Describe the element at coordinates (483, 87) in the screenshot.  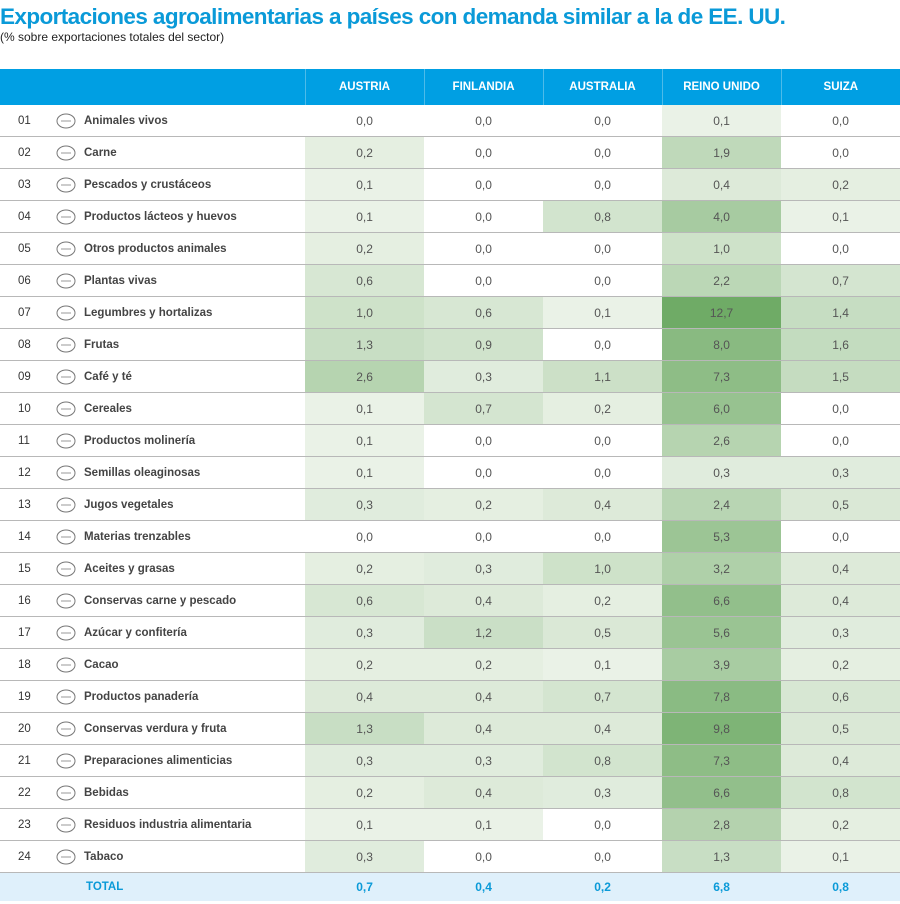
I see `column-header: FINLANDIA` at that location.